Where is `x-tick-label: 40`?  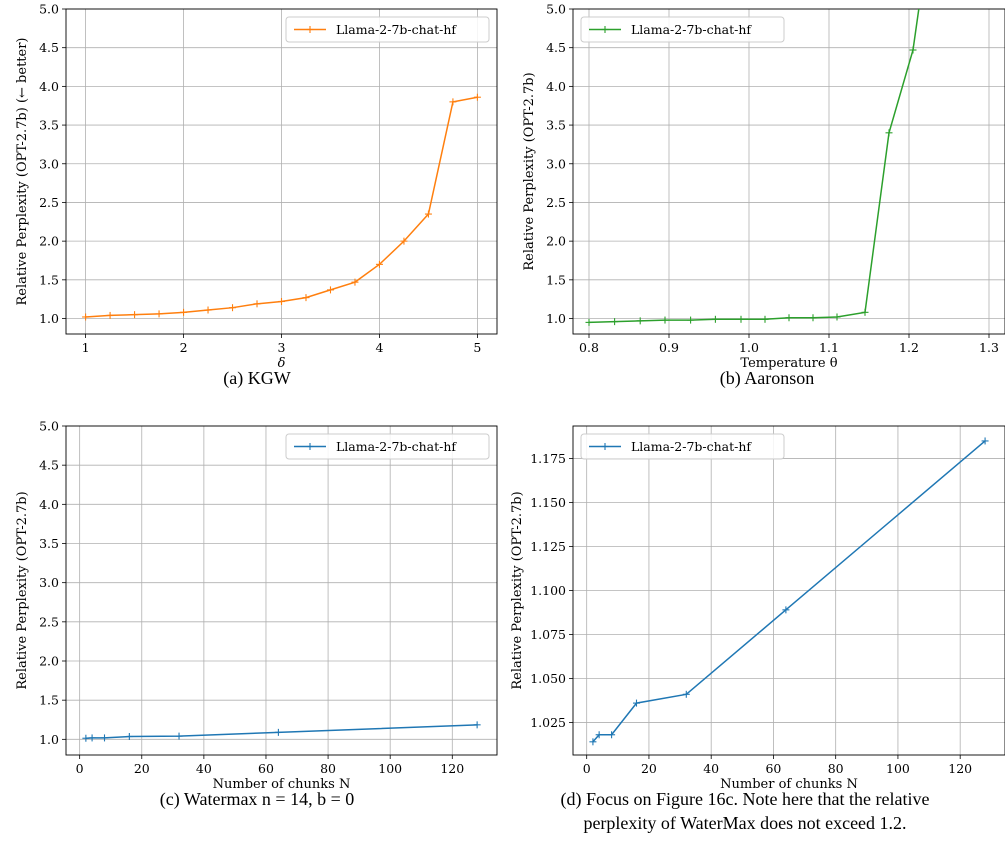 x-tick-label: 40 is located at coordinates (711, 768).